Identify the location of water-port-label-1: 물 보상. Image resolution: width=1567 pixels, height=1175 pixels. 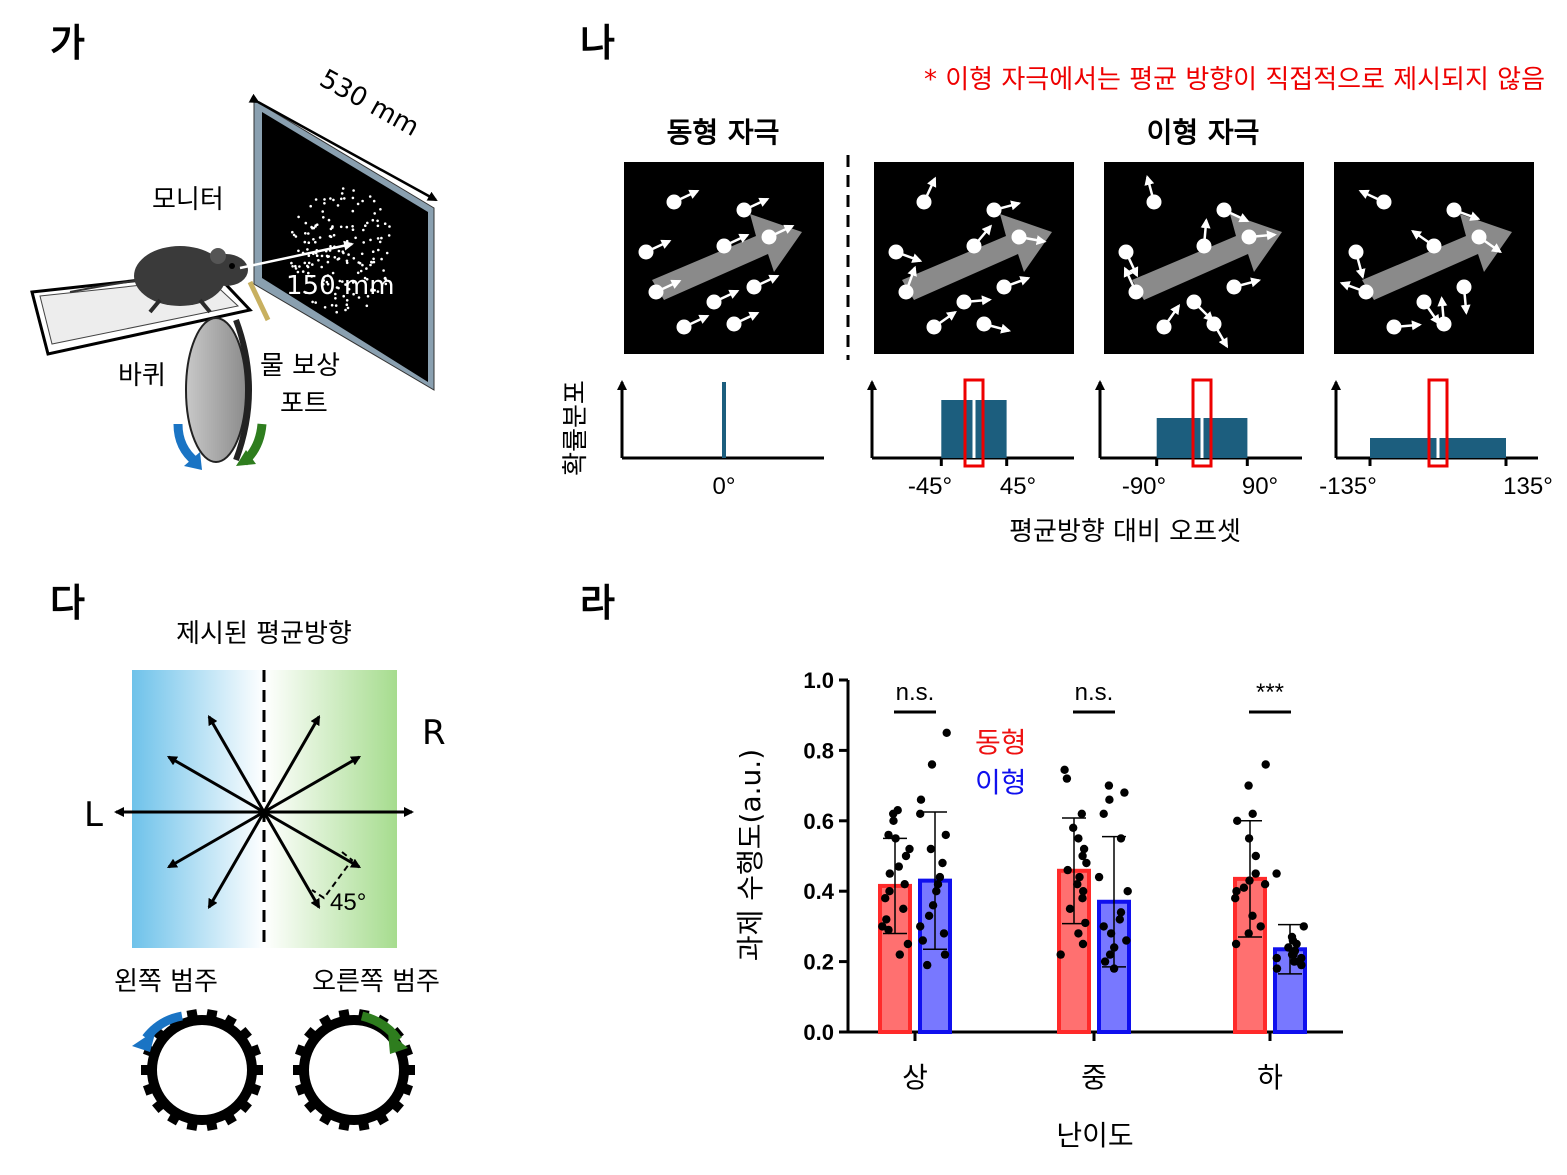
(300, 366).